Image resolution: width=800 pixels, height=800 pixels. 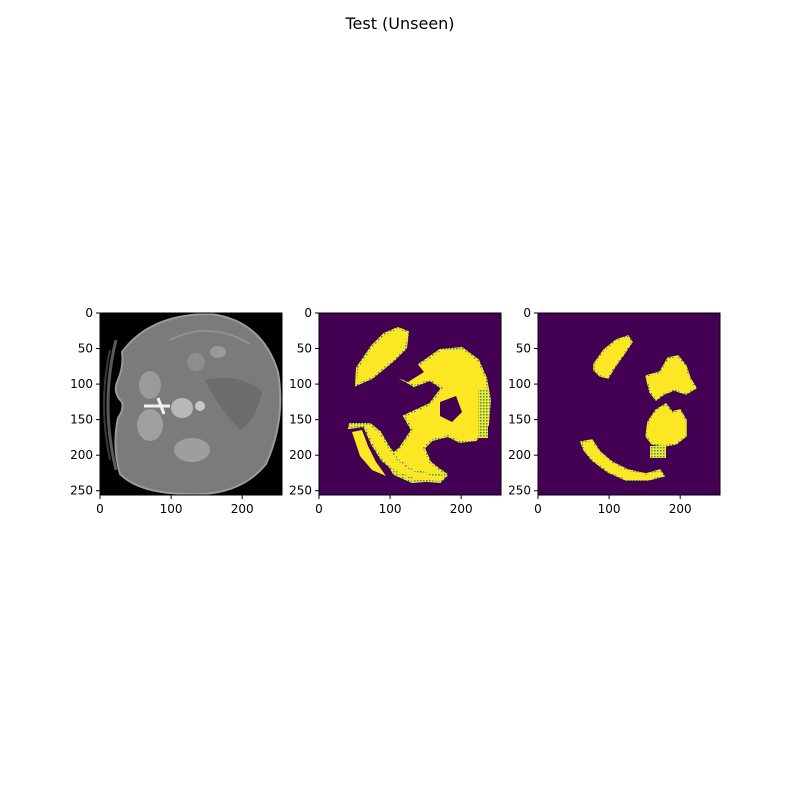 What do you see at coordinates (410, 404) in the screenshot?
I see `predicted-mask-image` at bounding box center [410, 404].